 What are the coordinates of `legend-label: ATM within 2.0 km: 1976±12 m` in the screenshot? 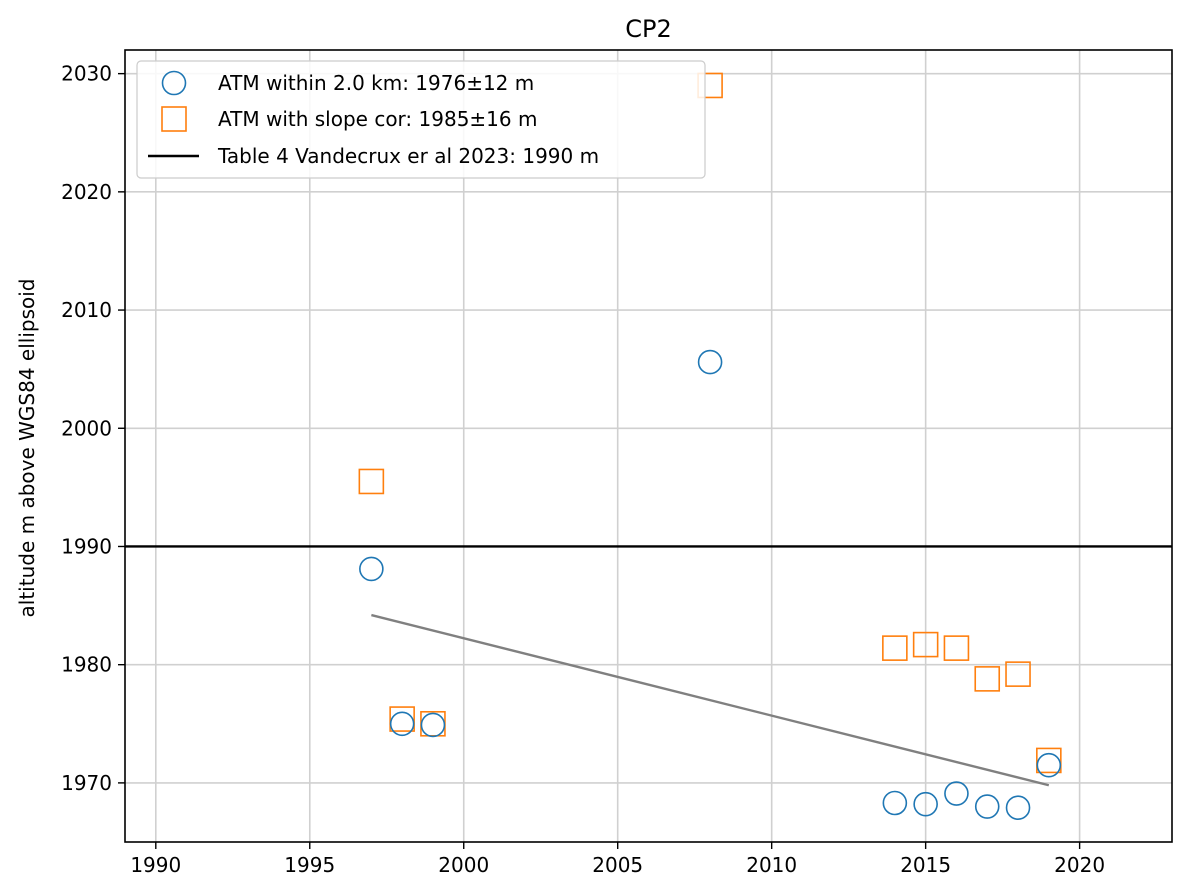 It's located at (376, 83).